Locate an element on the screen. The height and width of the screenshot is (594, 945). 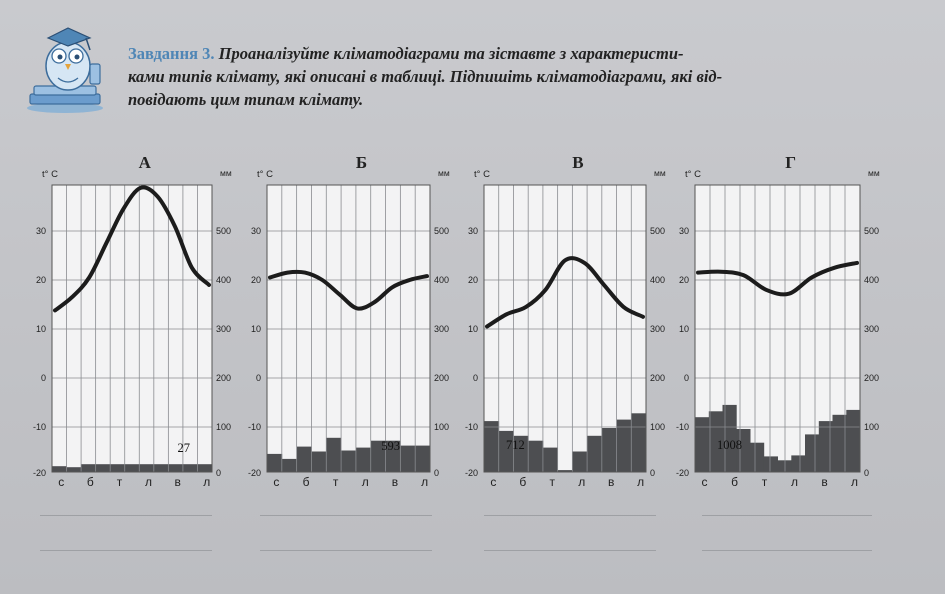
annual-precipitation-label: 712 is located at coordinates (515, 445).